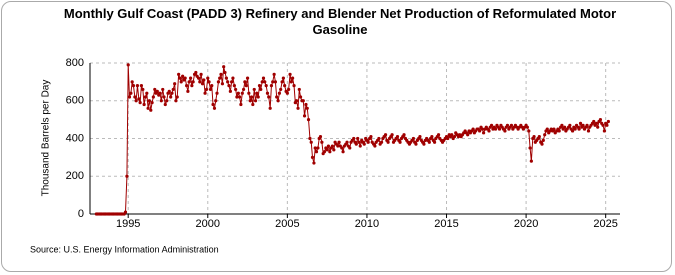 The width and height of the screenshot is (675, 275). What do you see at coordinates (287, 224) in the screenshot?
I see `x-tick-label: 2005` at bounding box center [287, 224].